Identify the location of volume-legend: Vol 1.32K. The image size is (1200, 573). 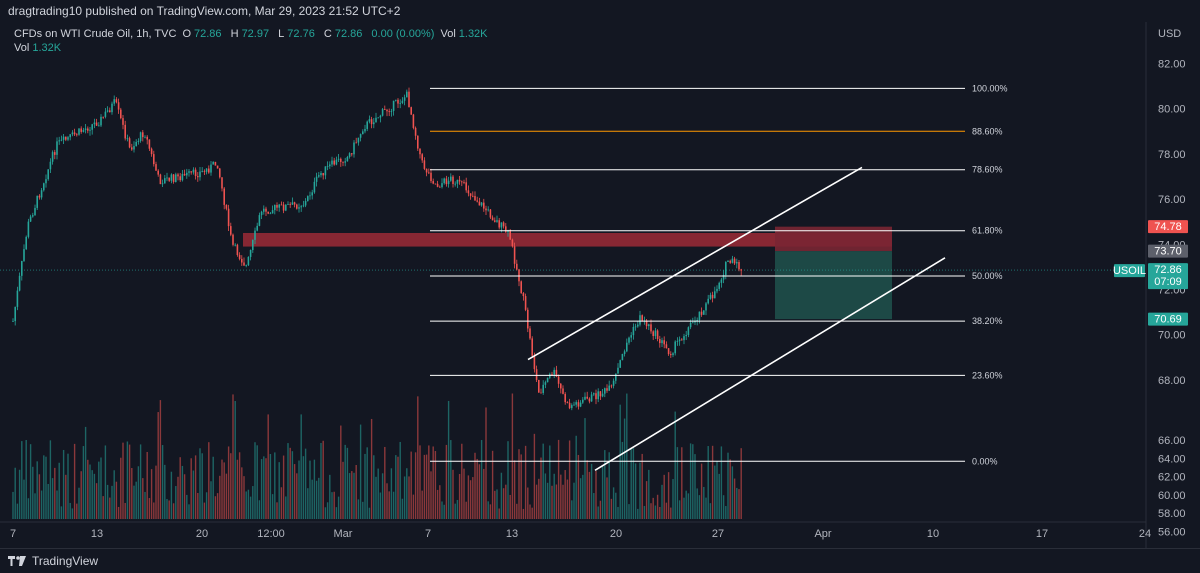
(38, 48).